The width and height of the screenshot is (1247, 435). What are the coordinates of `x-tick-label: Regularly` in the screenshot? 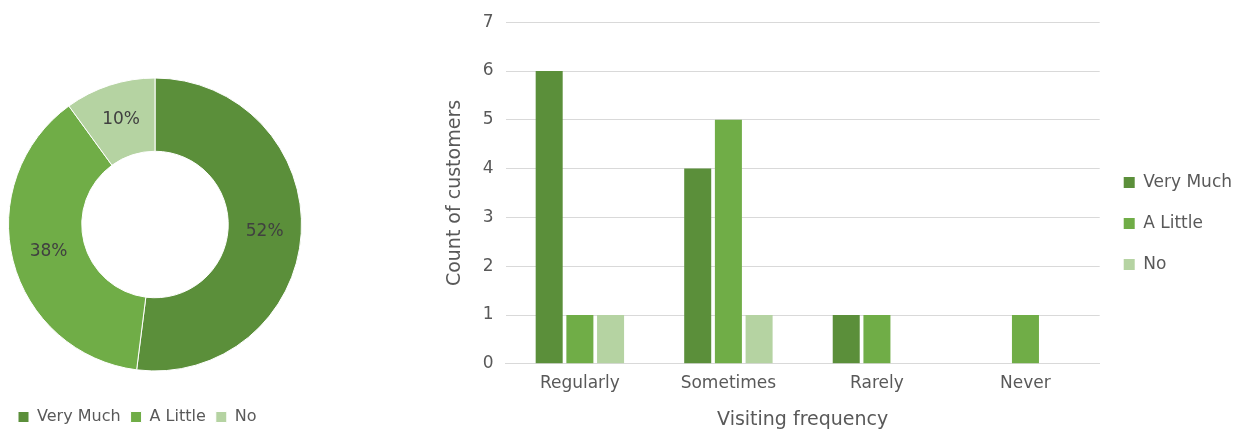 It's located at (579, 382).